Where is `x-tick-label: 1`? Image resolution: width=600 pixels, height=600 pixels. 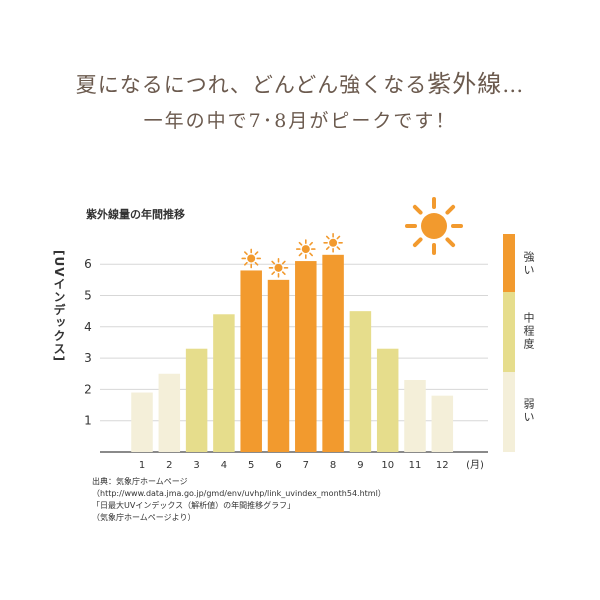
x-tick-label: 1 is located at coordinates (142, 465).